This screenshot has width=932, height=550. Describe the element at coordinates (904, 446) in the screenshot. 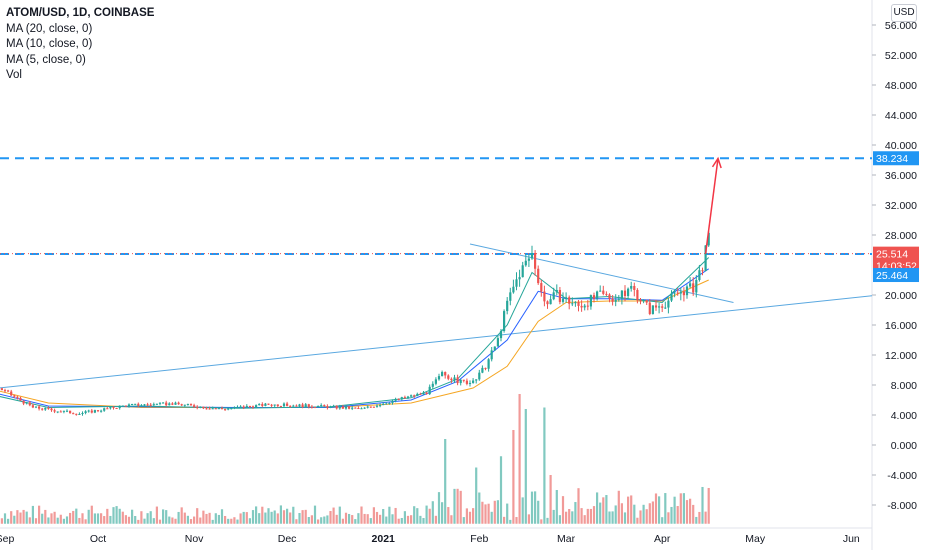

I see `price-tick-label: 0.000` at that location.